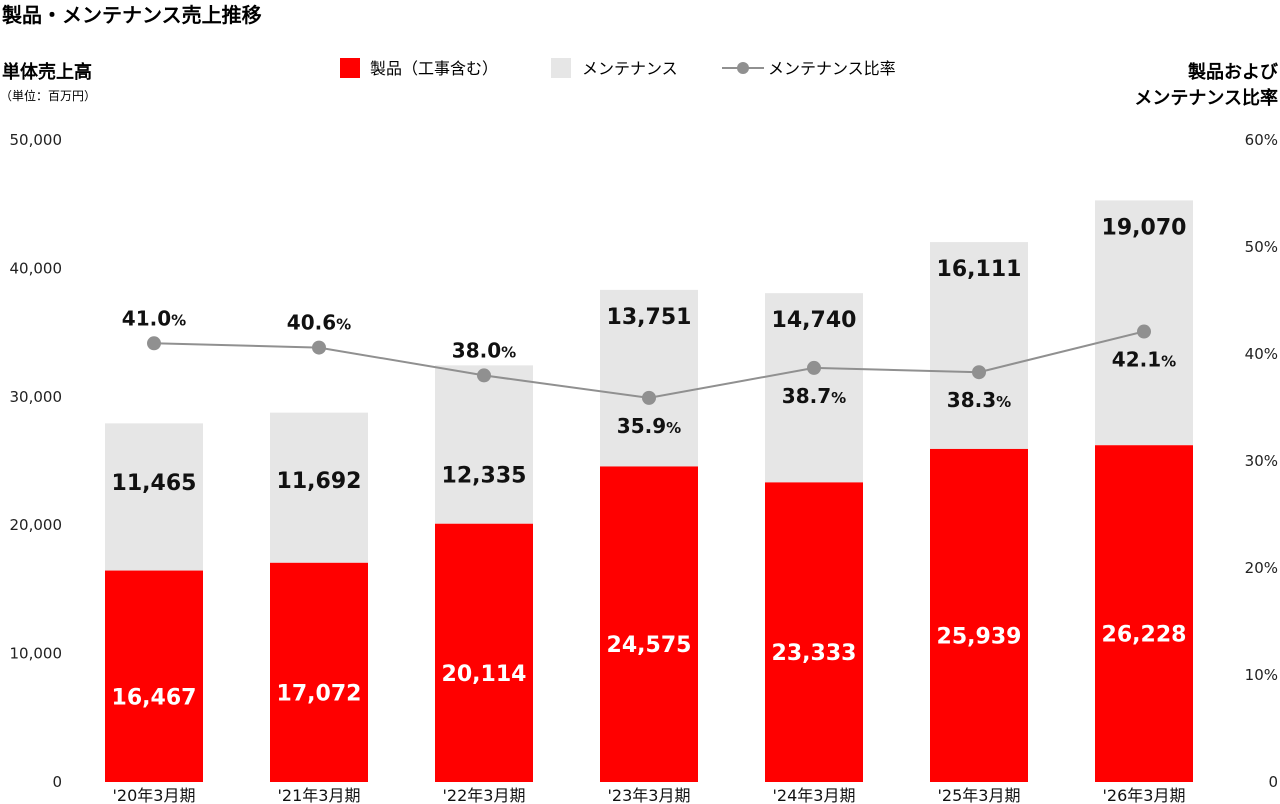 Image resolution: width=1280 pixels, height=804 pixels. Describe the element at coordinates (814, 320) in the screenshot. I see `maintenance-value-label: 14,740` at that location.